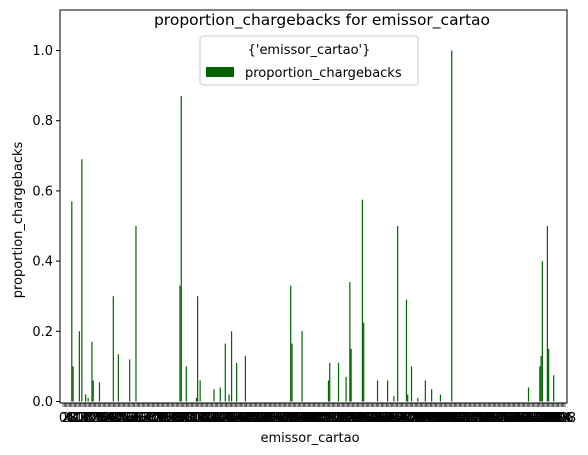 The image size is (588, 455). I want to click on x-tick-label: 132, so click(229, 418).